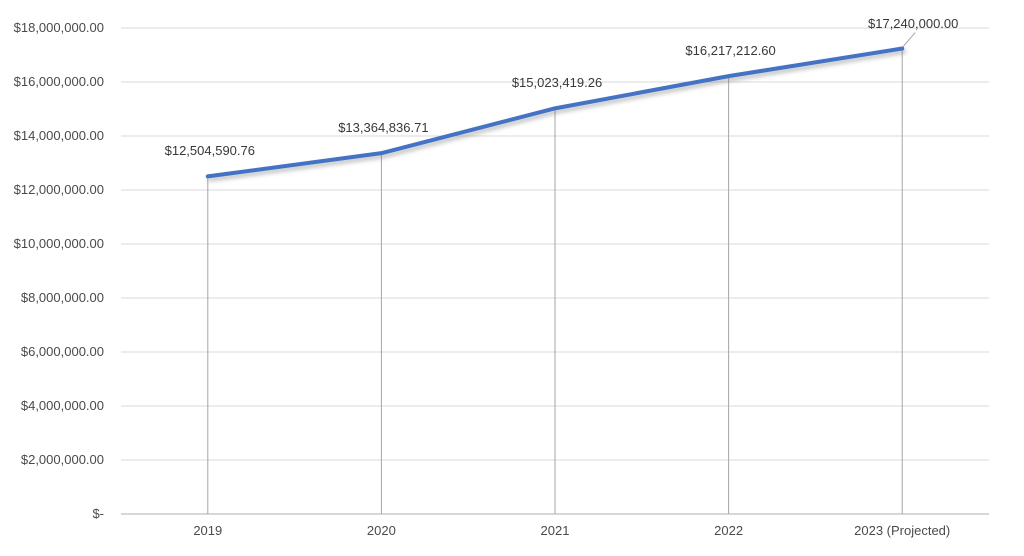 Image resolution: width=1024 pixels, height=556 pixels. What do you see at coordinates (58, 189) in the screenshot?
I see `y-axis-tick-label: $12,000,000.00` at bounding box center [58, 189].